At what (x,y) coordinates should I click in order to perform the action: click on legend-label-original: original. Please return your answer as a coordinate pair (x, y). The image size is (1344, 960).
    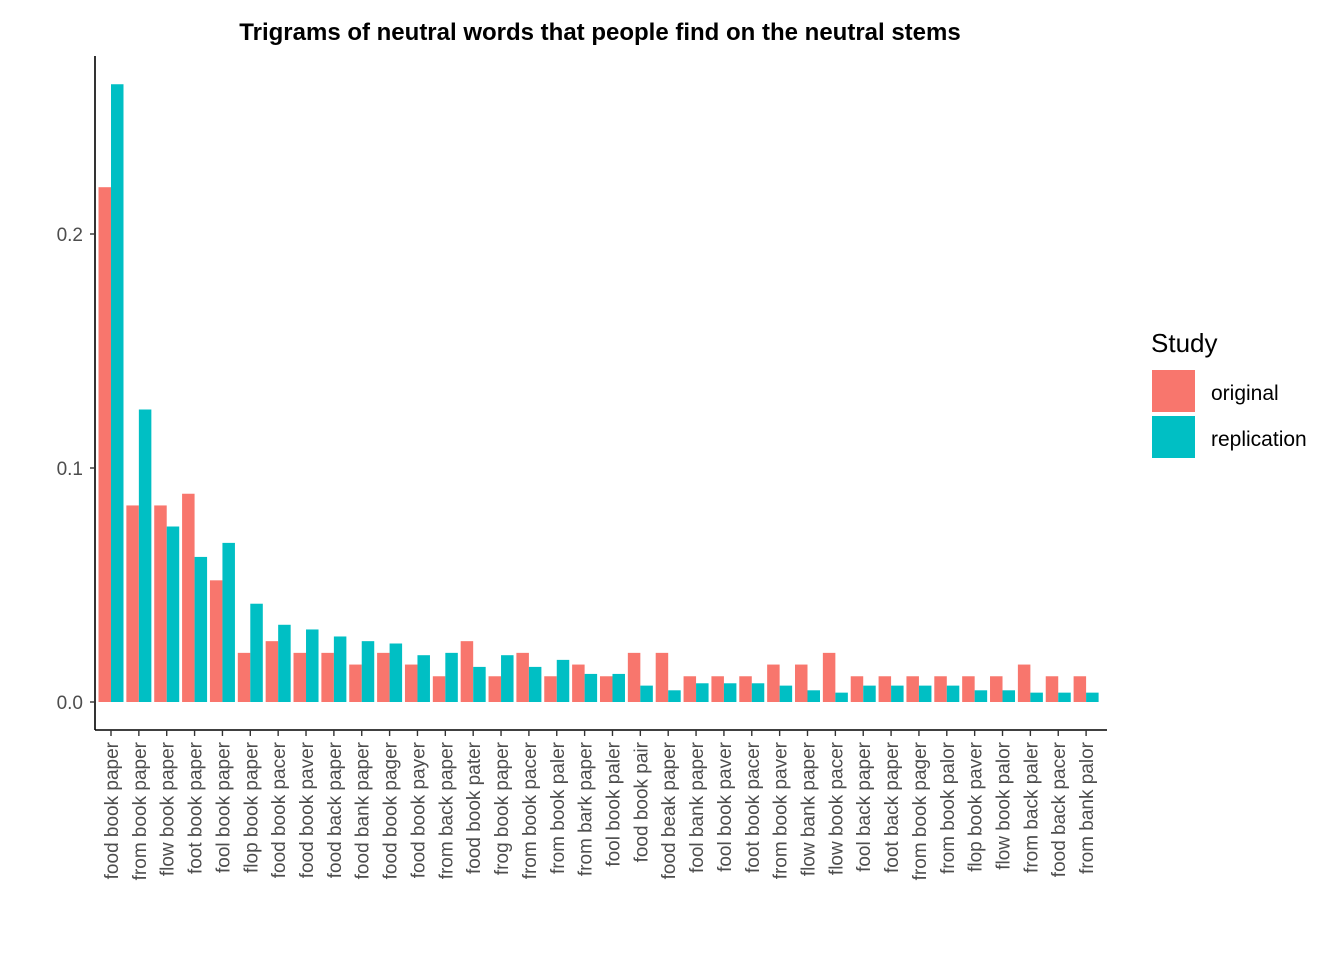
    Looking at the image, I should click on (1245, 393).